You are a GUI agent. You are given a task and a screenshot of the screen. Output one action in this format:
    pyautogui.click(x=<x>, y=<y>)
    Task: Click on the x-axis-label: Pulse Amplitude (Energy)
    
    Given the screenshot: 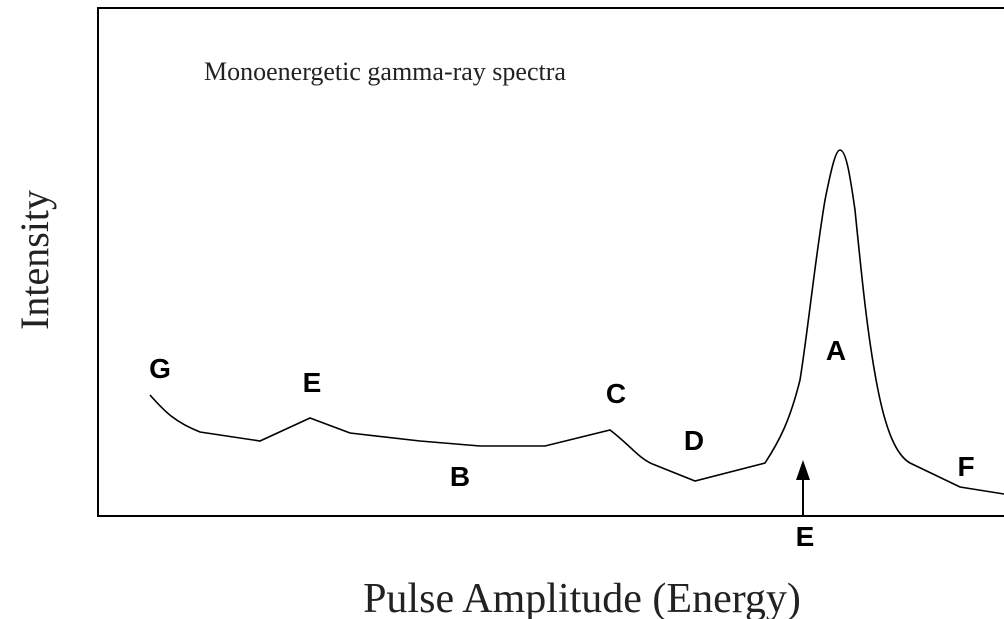 What is the action you would take?
    pyautogui.click(x=582, y=597)
    